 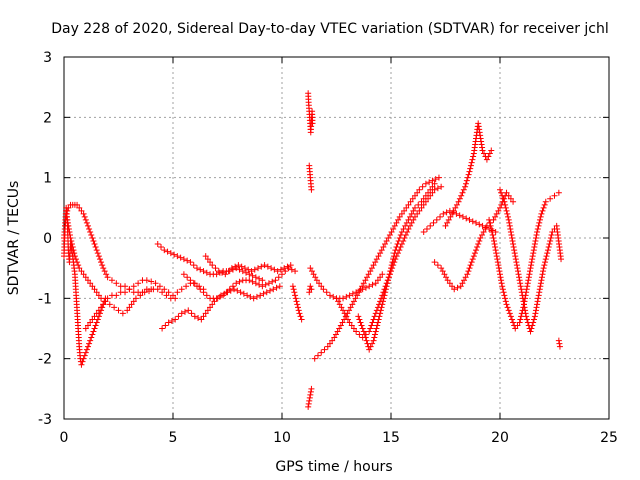 I want to click on y-axis-label: SDTVAR / TECUs, so click(x=14, y=238).